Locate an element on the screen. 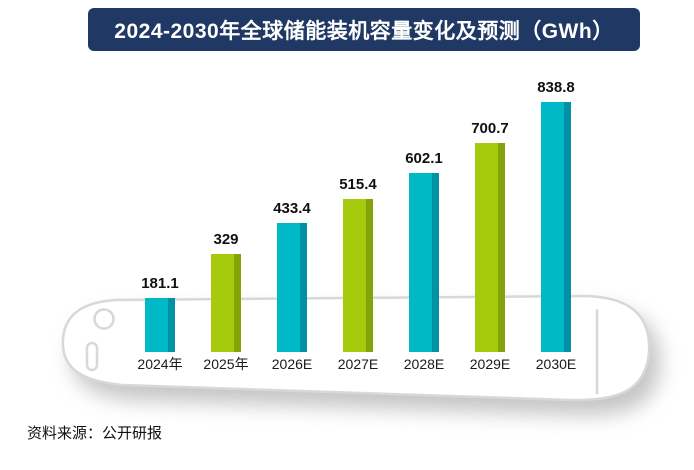  bar-group: 433.4 2026E is located at coordinates (292, 223).